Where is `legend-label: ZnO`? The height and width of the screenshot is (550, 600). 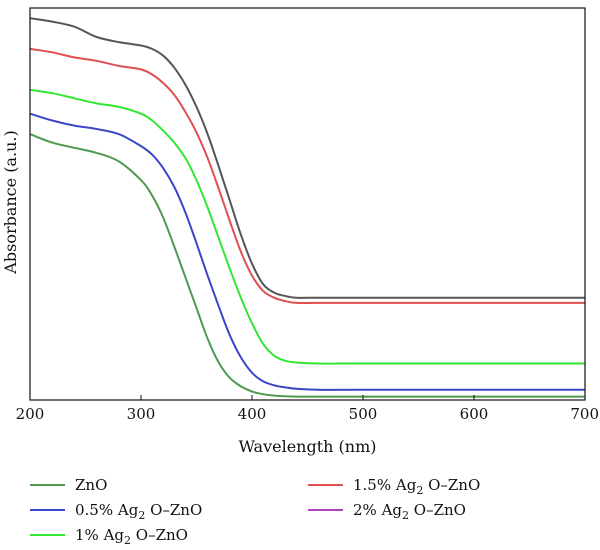
legend-label: ZnO is located at coordinates (91, 485).